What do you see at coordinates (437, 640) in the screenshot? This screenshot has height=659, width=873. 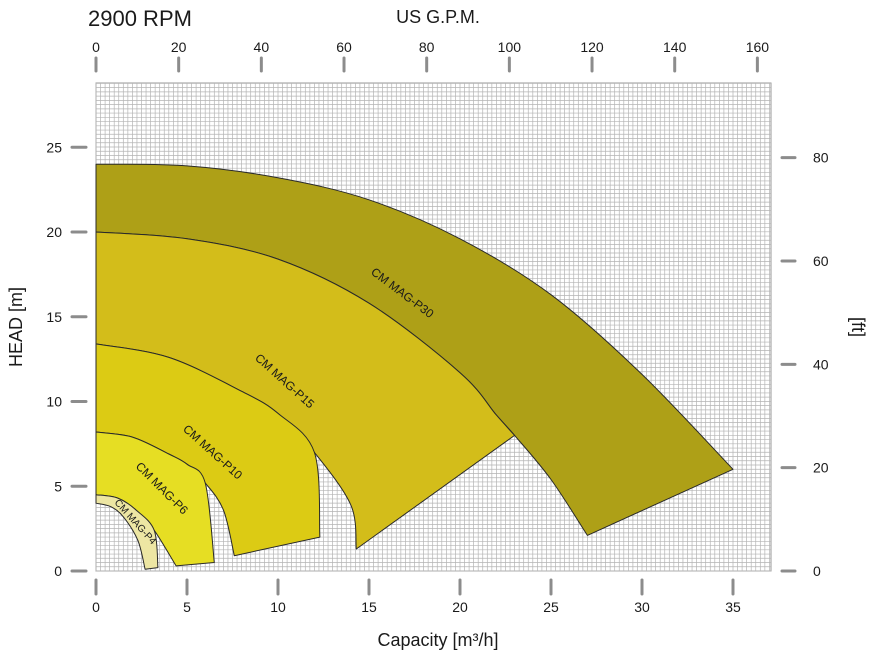 I see `x-axis-title: Capacity [m³/h]` at bounding box center [437, 640].